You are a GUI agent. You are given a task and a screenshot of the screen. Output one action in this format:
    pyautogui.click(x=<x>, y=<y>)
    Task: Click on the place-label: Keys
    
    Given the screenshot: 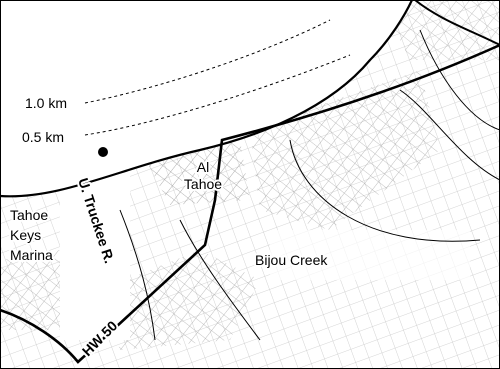 What is the action you would take?
    pyautogui.click(x=25, y=235)
    